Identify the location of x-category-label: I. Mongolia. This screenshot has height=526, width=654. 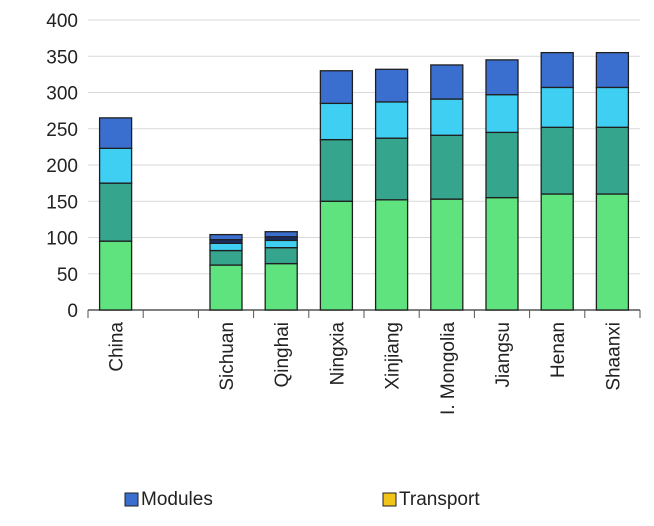
(448, 368).